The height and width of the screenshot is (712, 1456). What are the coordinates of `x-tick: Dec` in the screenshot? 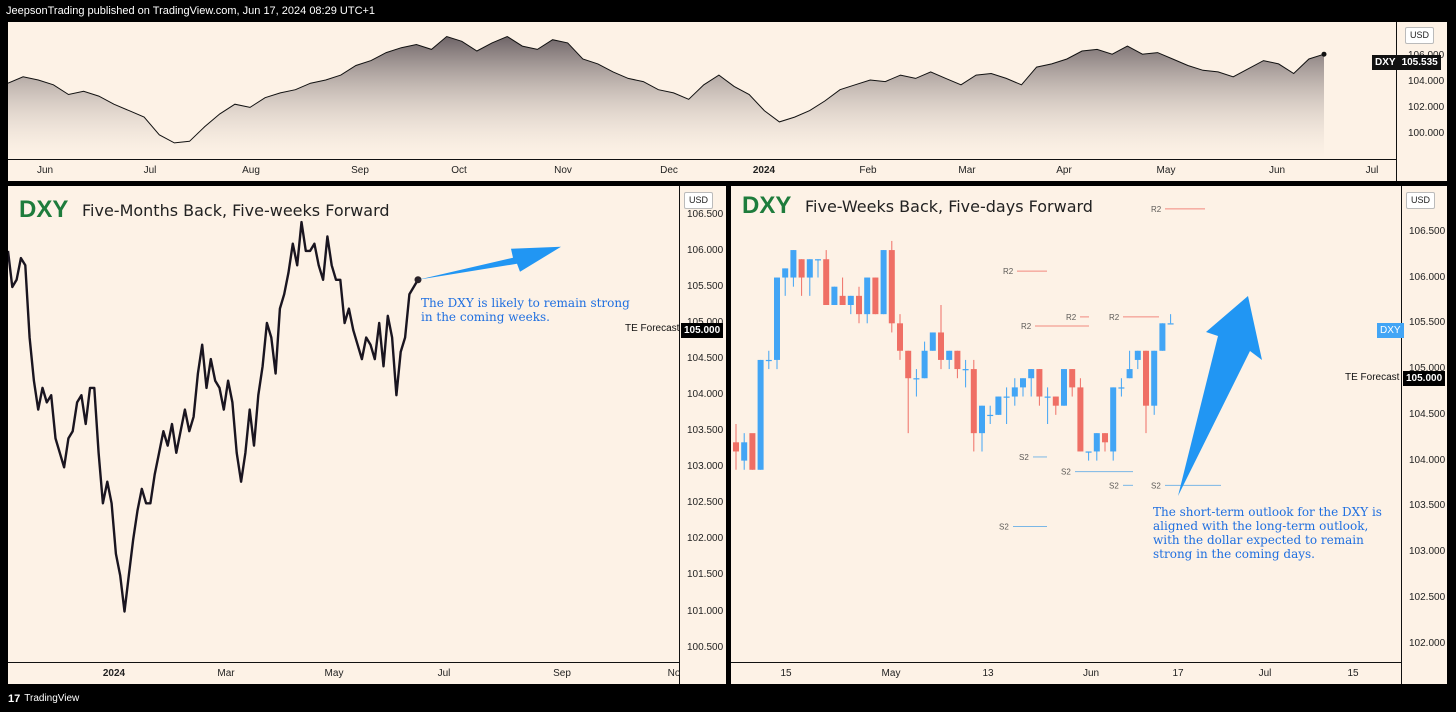 It's located at (669, 170).